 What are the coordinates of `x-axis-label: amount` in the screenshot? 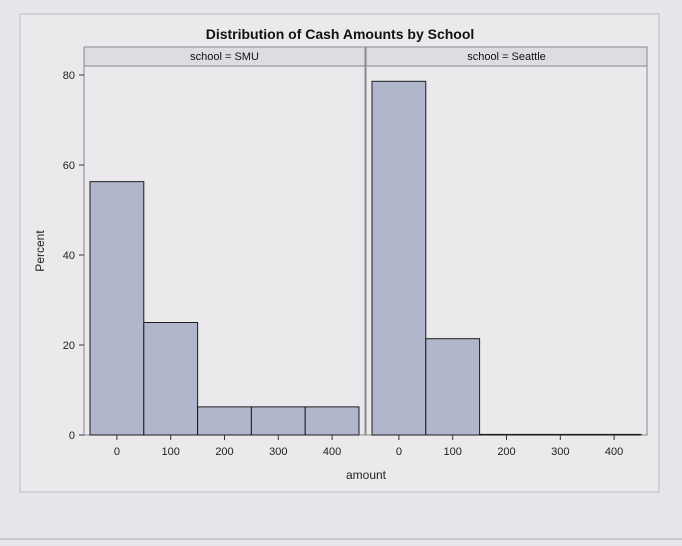 It's located at (366, 475).